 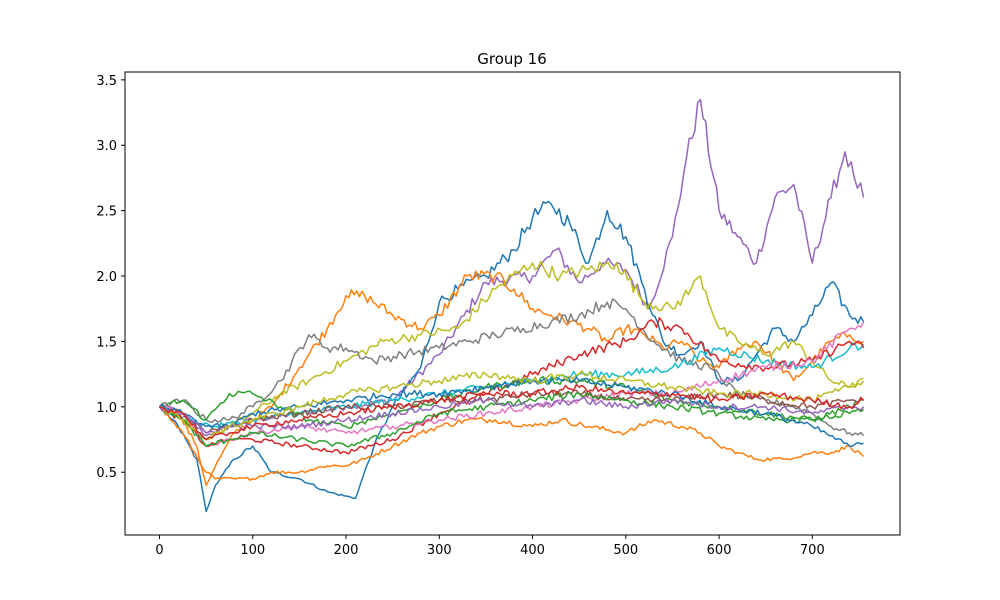 What do you see at coordinates (346, 550) in the screenshot?
I see `x-tick-label: 200` at bounding box center [346, 550].